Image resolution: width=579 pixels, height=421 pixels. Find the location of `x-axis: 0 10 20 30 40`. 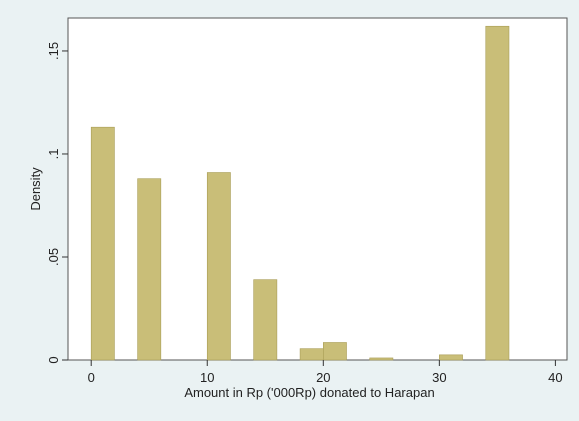

x-axis: 0 10 20 30 40 is located at coordinates (325, 372).